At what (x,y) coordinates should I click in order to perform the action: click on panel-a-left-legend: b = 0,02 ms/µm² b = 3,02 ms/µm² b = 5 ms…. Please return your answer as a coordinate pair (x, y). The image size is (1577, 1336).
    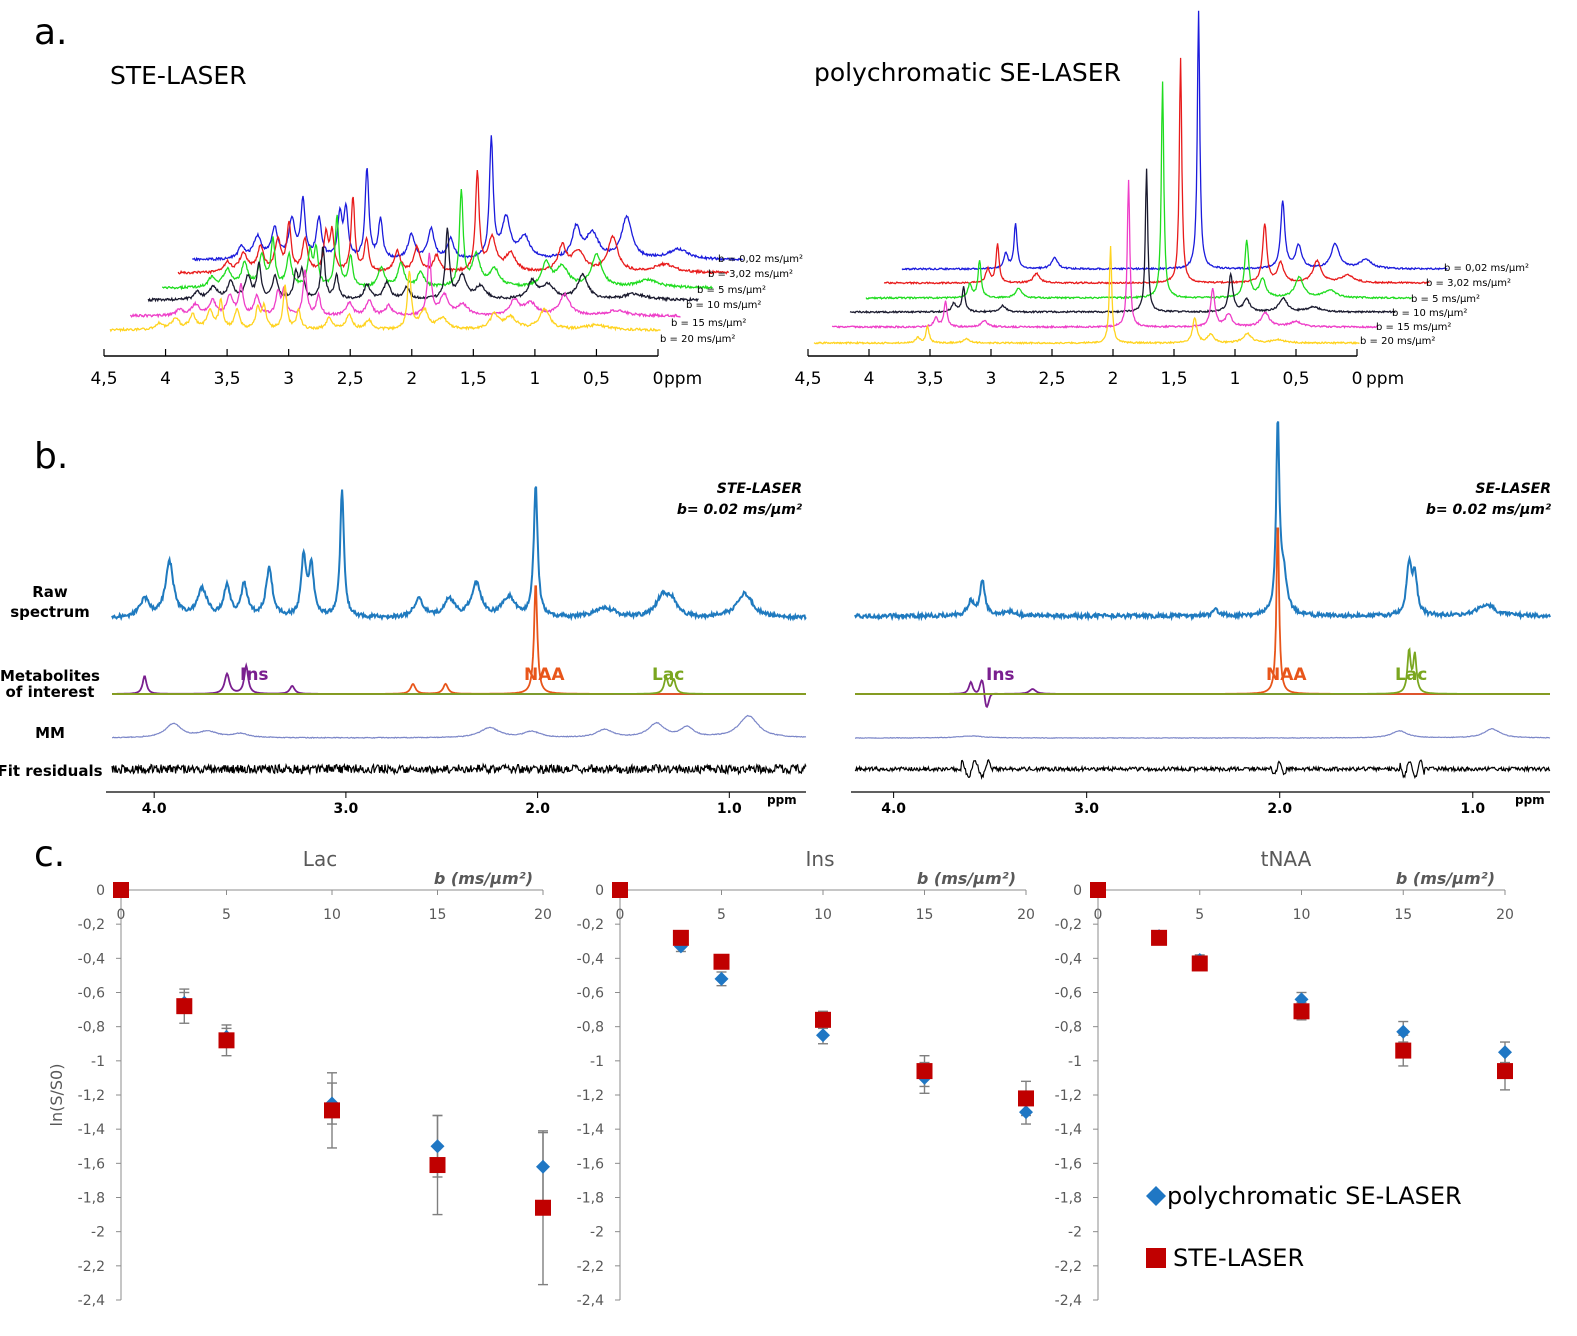
    Looking at the image, I should click on (731, 299).